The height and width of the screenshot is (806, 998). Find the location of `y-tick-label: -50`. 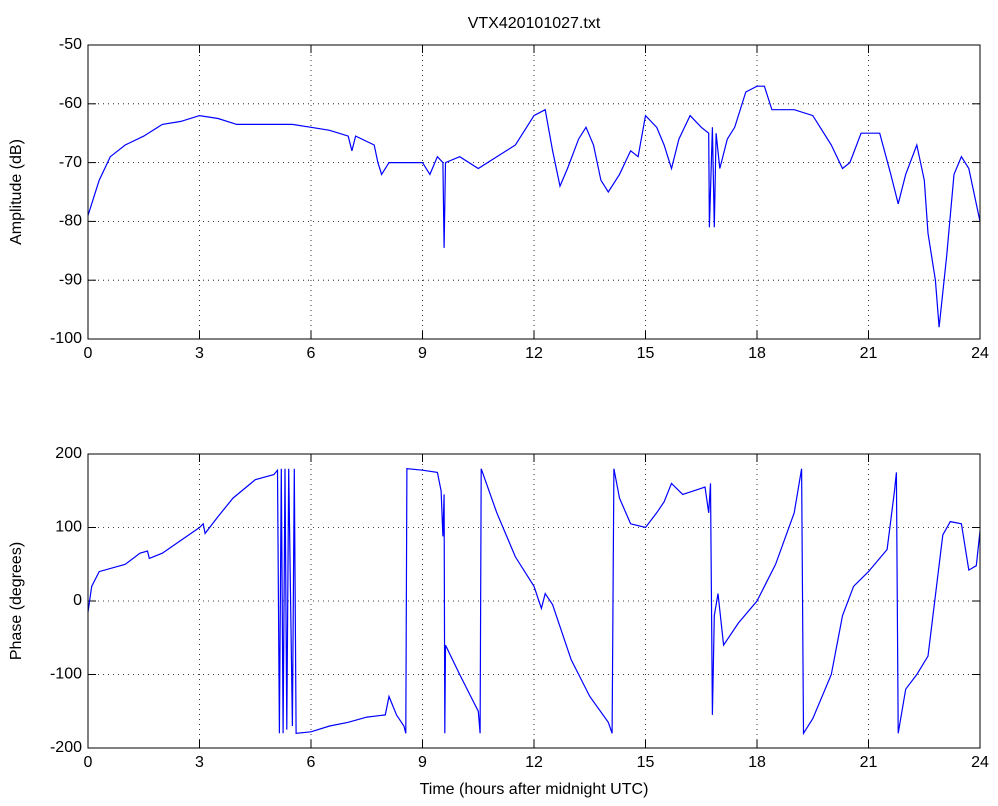

y-tick-label: -50 is located at coordinates (70, 44).